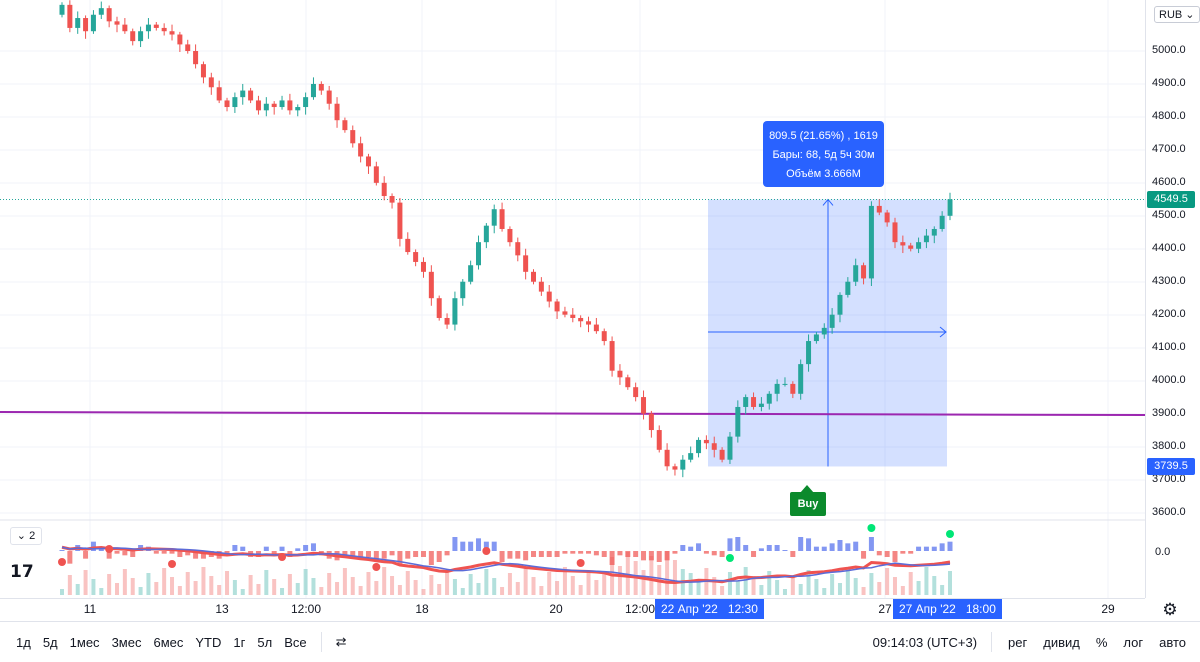 This screenshot has width=1200, height=662. What do you see at coordinates (295, 642) in the screenshot?
I see `period-button: Все` at bounding box center [295, 642].